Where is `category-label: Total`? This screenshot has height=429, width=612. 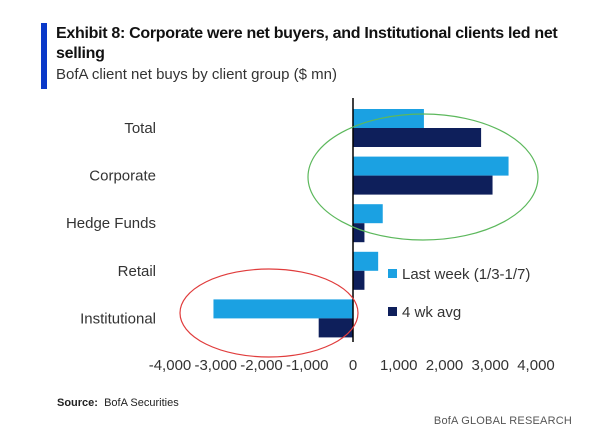 category-label: Total is located at coordinates (140, 128).